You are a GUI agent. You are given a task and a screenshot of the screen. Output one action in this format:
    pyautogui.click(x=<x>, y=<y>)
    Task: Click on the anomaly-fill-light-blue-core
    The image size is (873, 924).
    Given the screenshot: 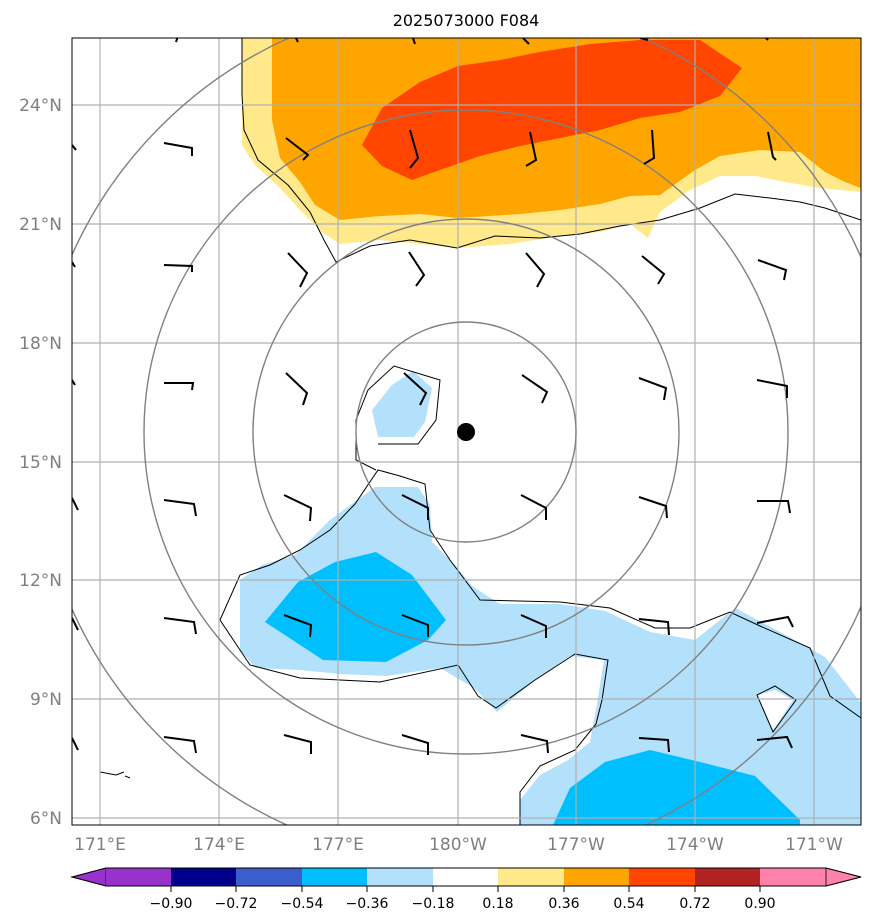 What is the action you would take?
    pyautogui.click(x=402, y=404)
    